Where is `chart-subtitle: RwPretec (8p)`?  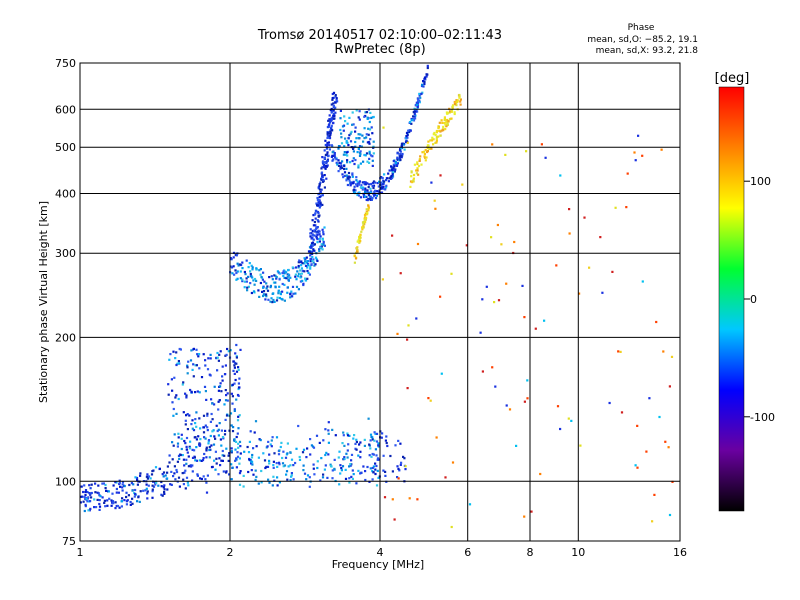
chart-subtitle: RwPretec (8p) is located at coordinates (379, 49).